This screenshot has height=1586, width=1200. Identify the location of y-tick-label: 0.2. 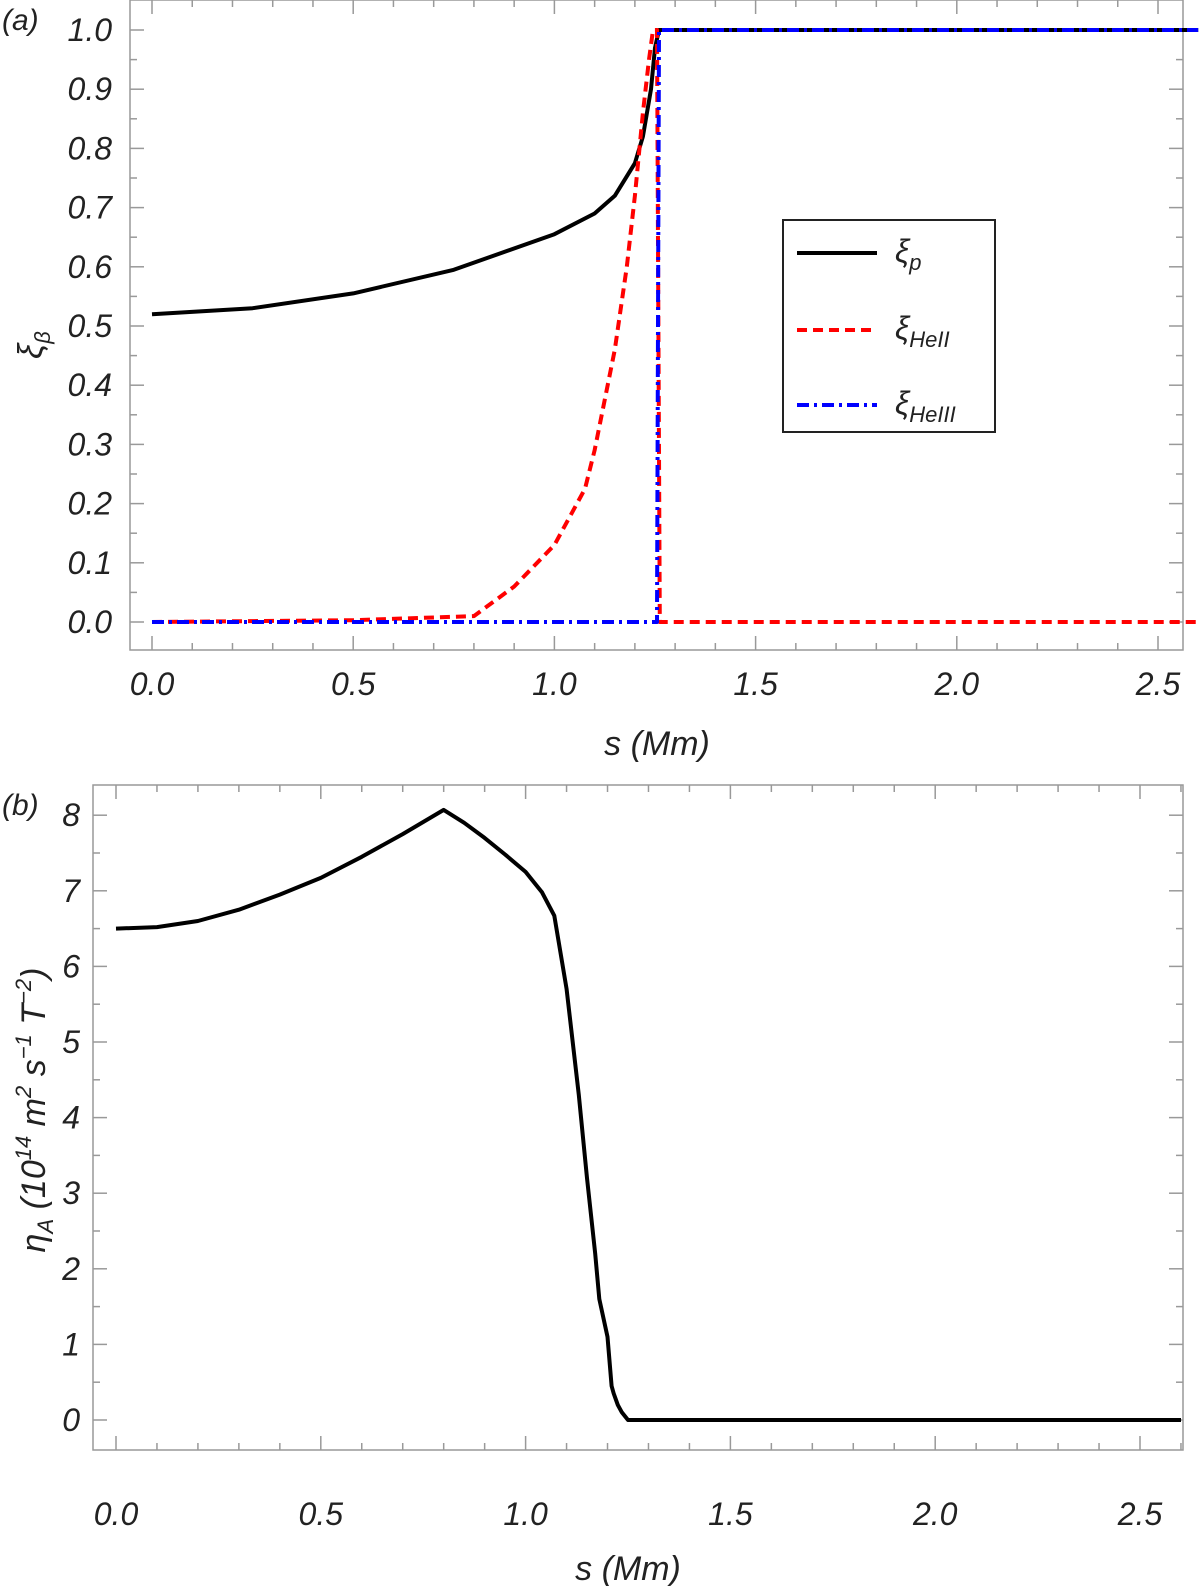
(90, 504).